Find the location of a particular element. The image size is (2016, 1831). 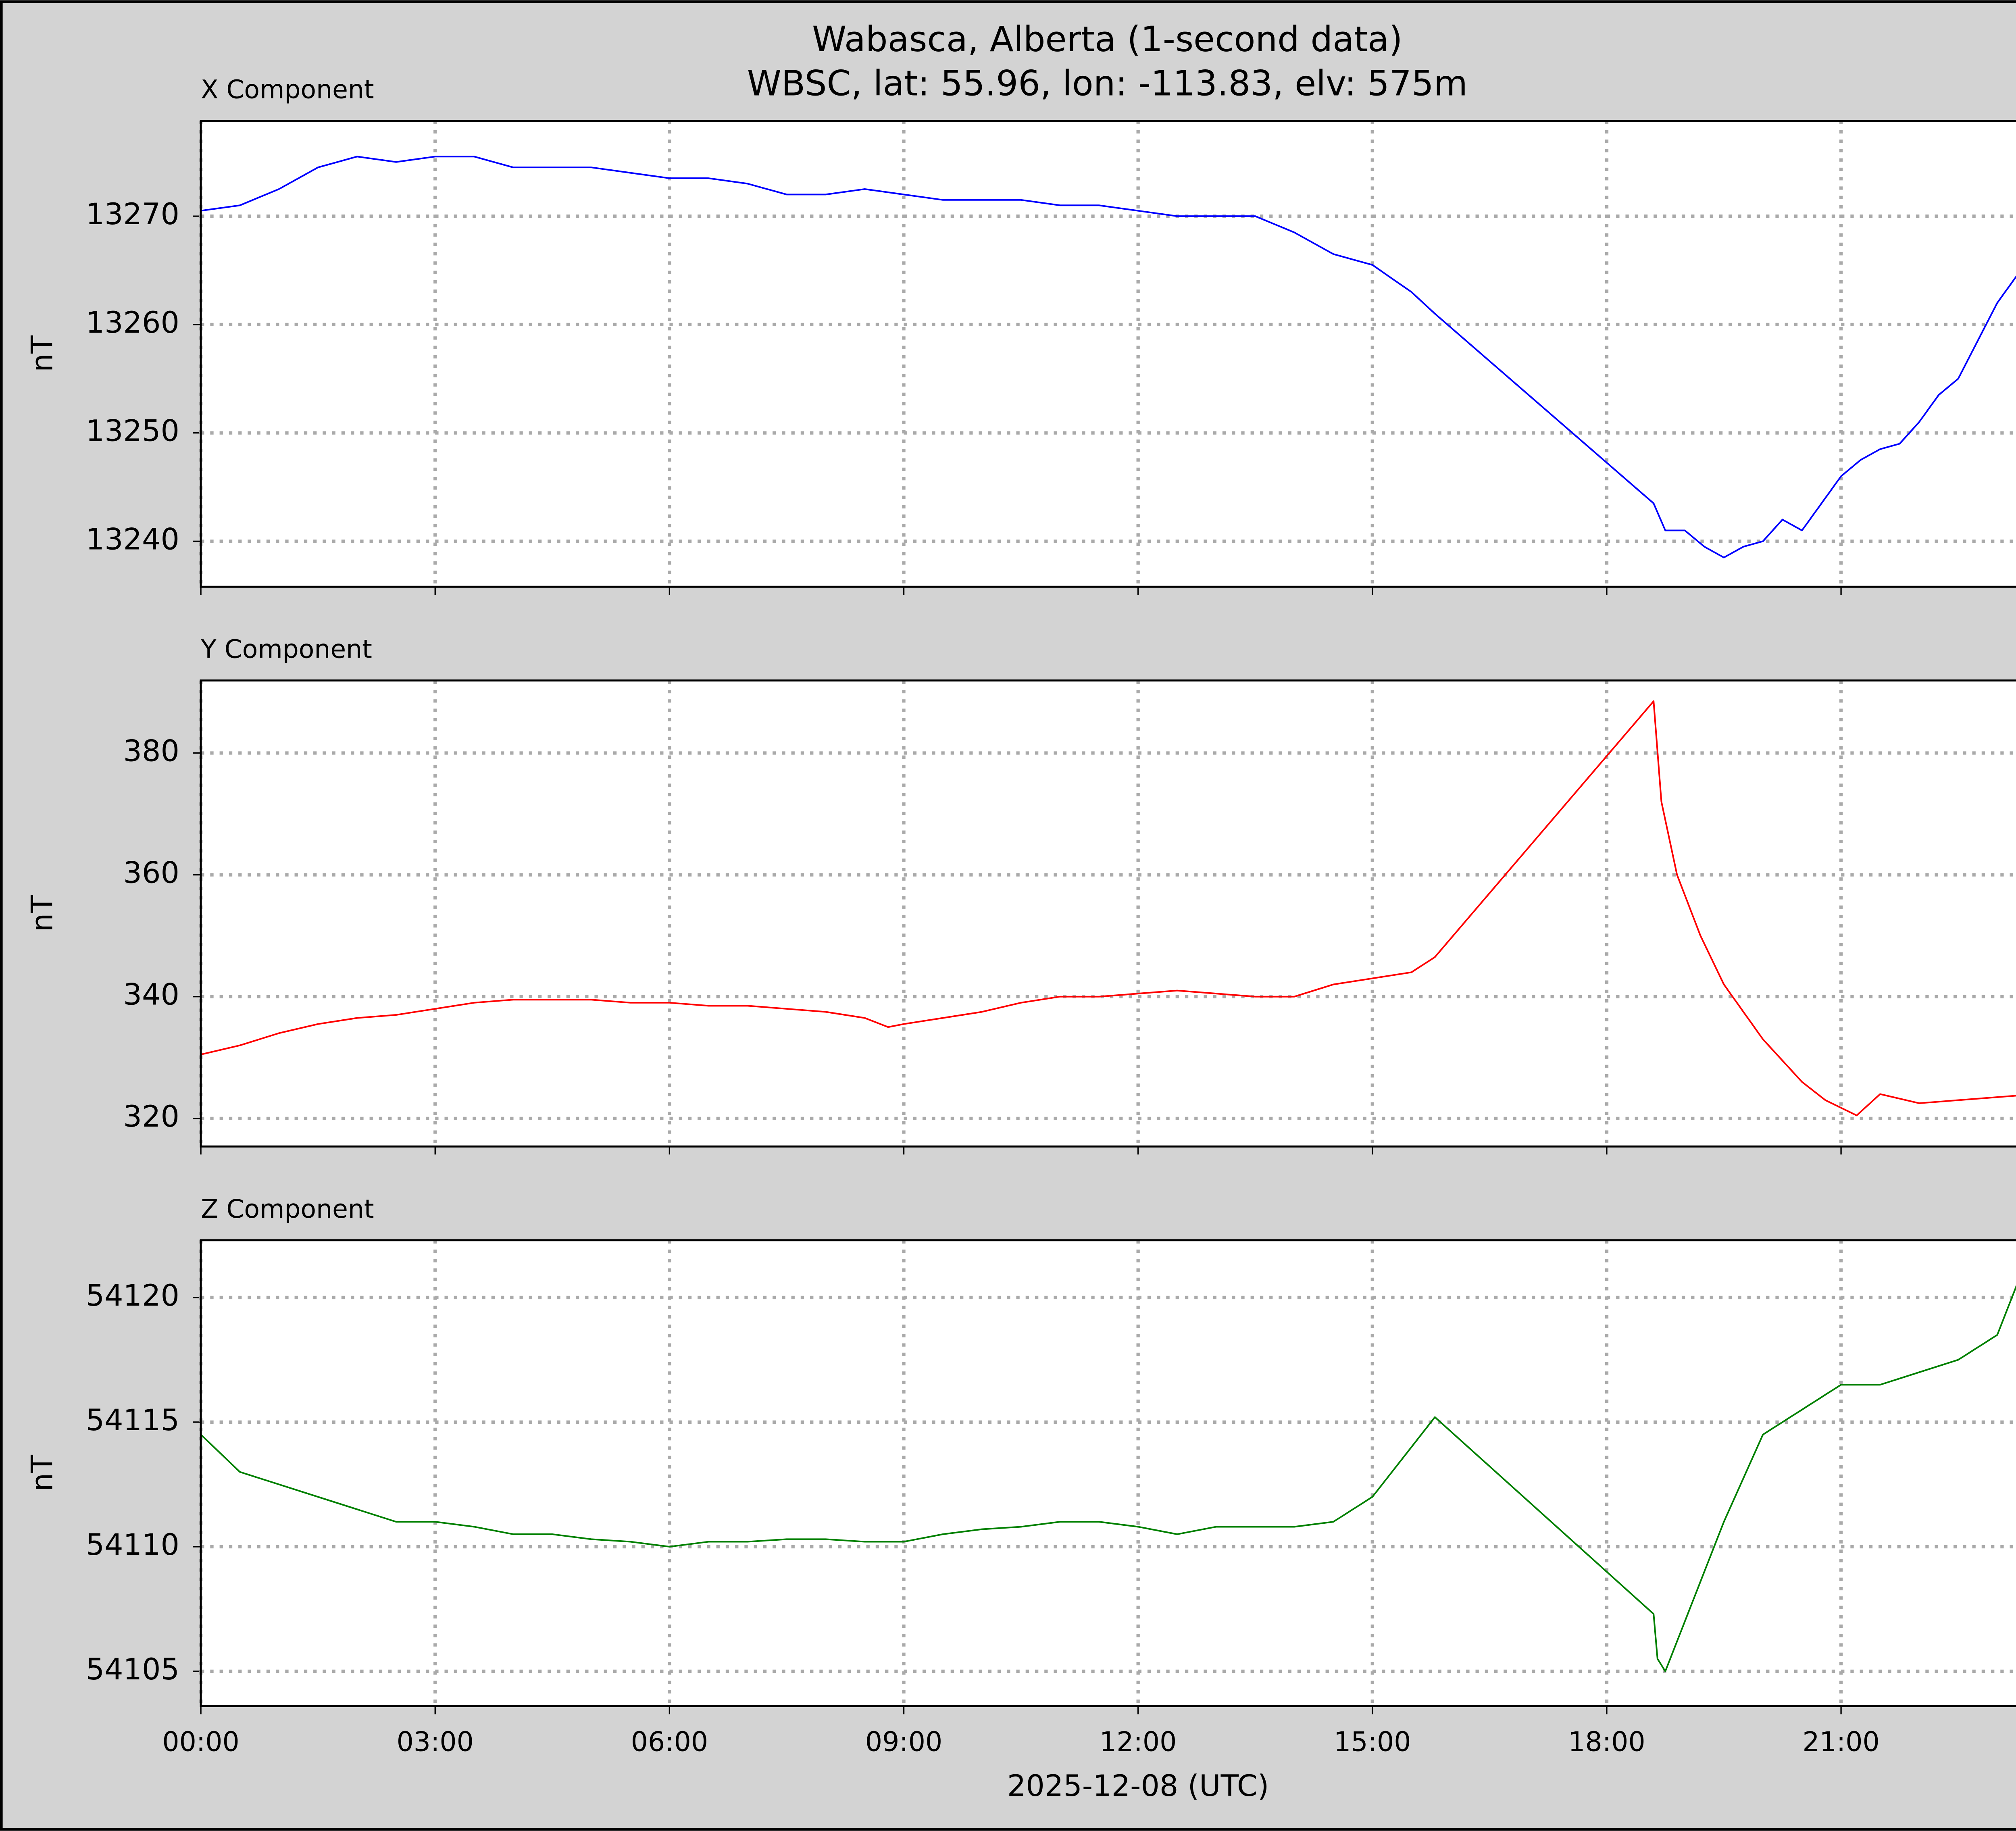

panel-title: X Component is located at coordinates (287, 89).